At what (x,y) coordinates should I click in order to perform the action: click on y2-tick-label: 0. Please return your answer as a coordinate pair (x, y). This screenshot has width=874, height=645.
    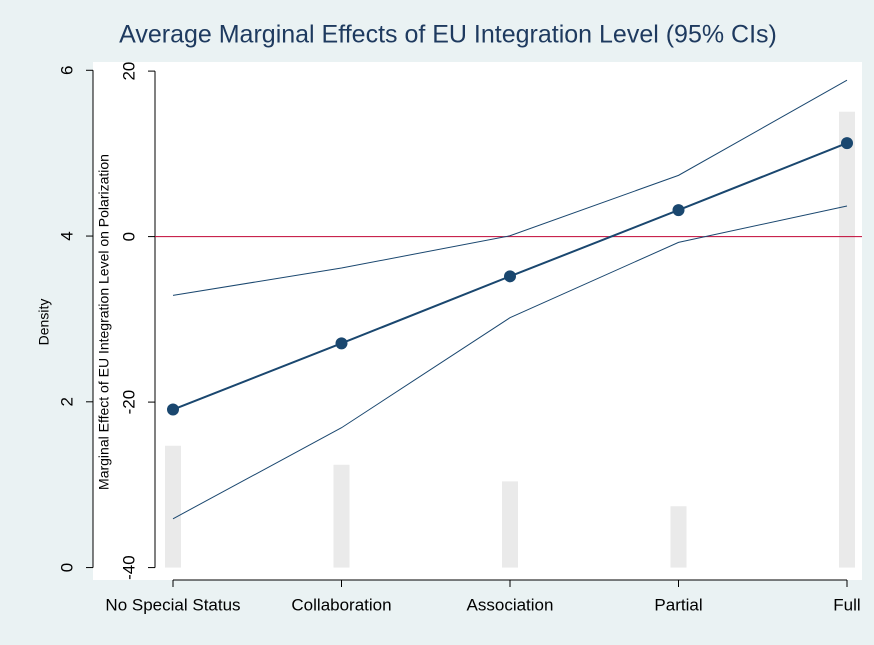
    Looking at the image, I should click on (128, 236).